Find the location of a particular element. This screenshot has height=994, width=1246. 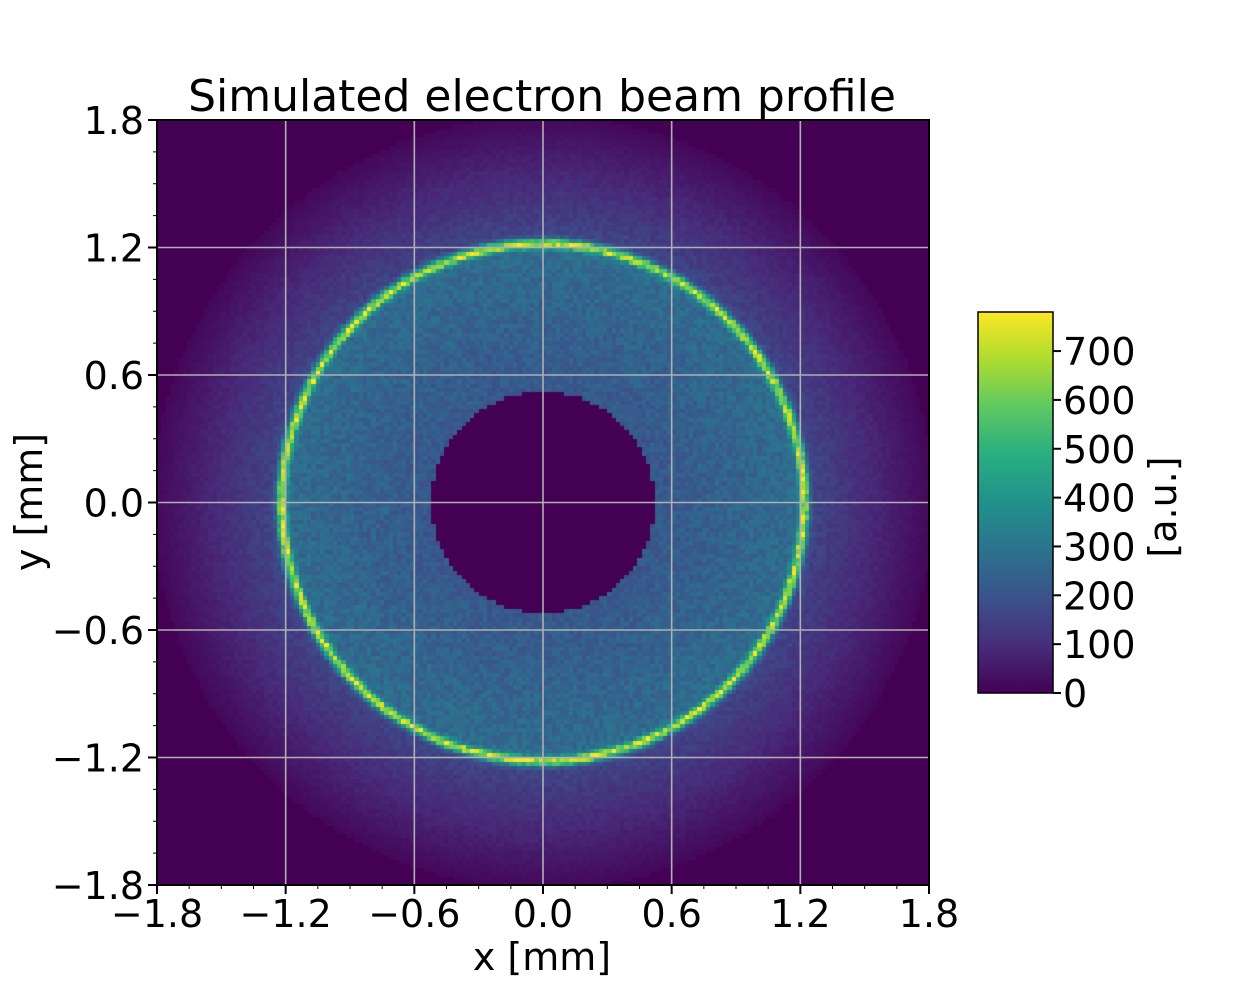

colorbar-label: [a.u.] is located at coordinates (1163, 506).